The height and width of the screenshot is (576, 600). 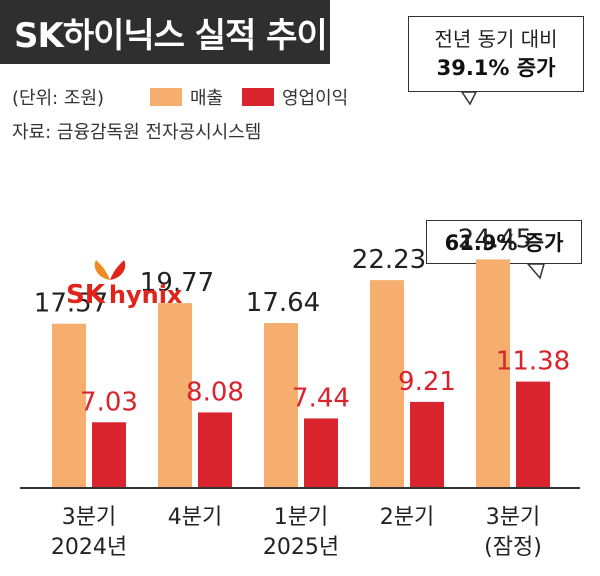 I want to click on x-tick-label: 4분기, so click(x=195, y=517).